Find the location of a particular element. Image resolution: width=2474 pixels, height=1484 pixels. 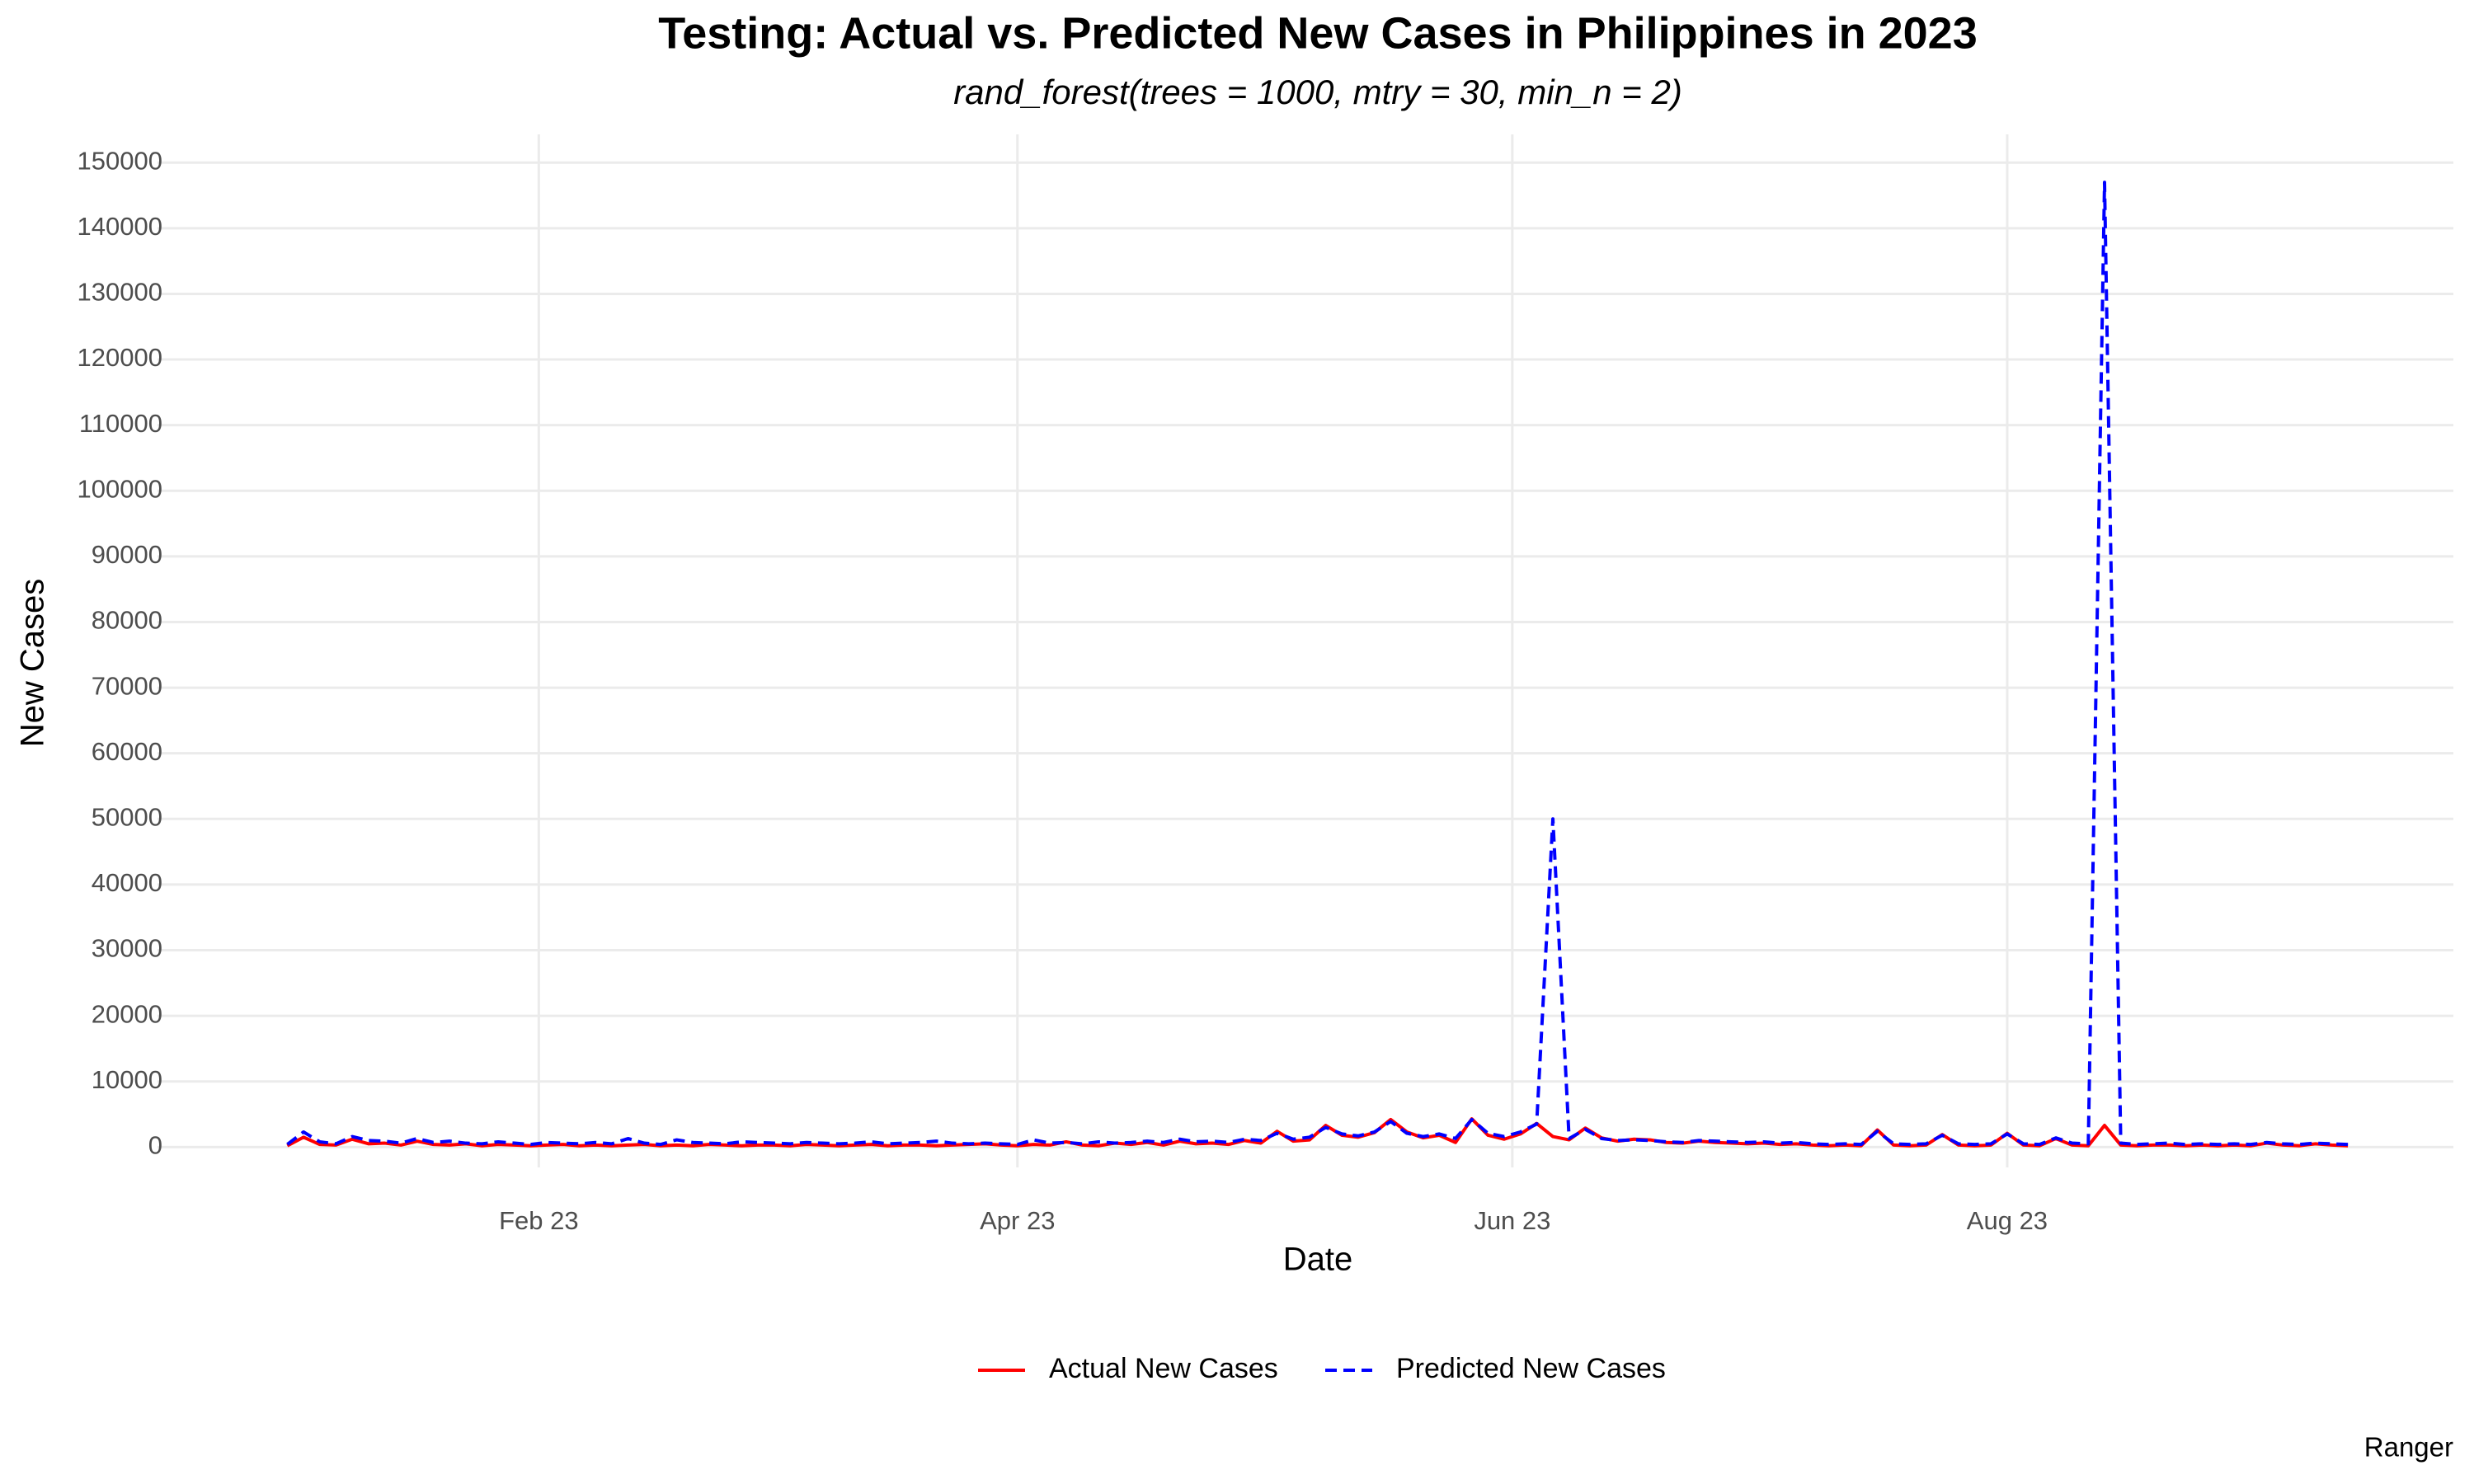

y-tick-label: 120000 is located at coordinates (120, 357).